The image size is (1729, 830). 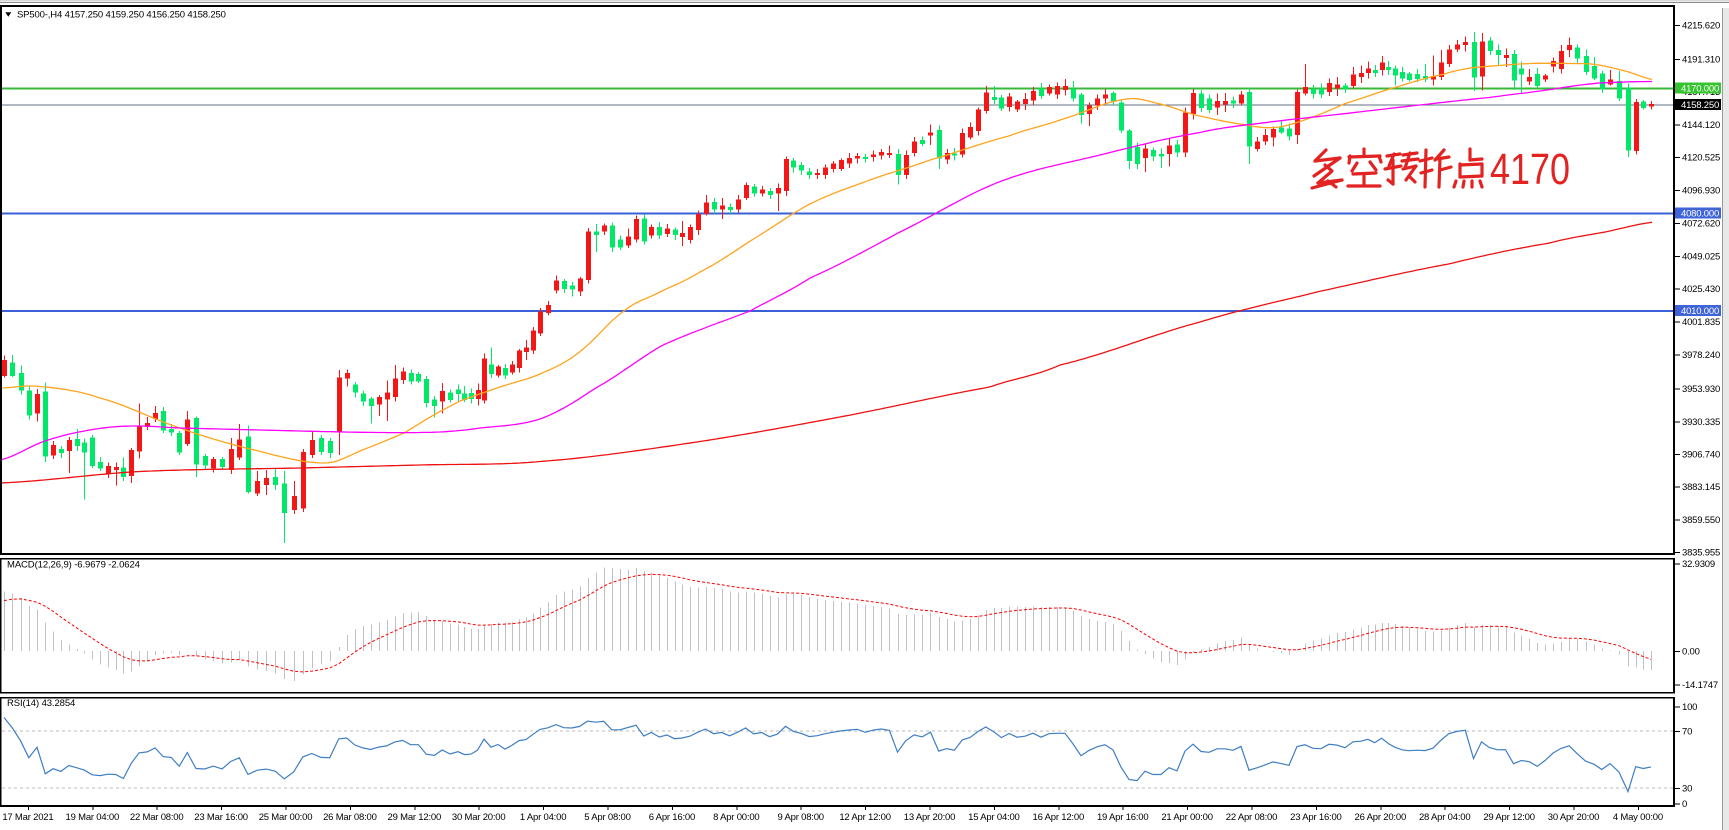 What do you see at coordinates (929, 817) in the screenshot?
I see `svg-text: 13 Apr 20:00` at bounding box center [929, 817].